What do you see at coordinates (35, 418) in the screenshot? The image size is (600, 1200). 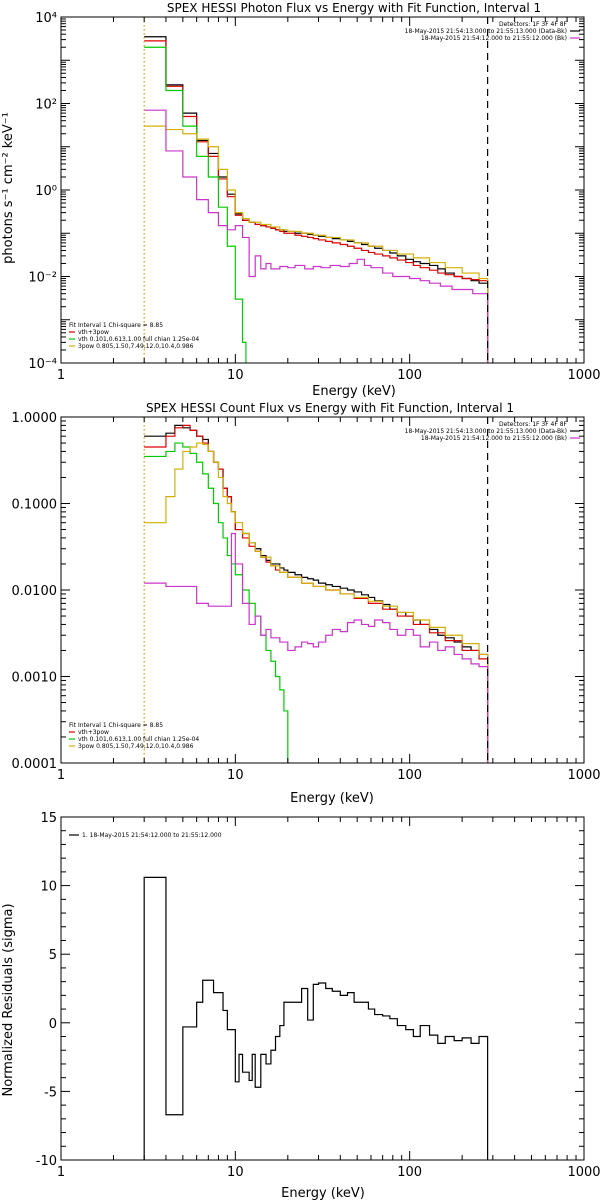 I see `y-tick-label: 1.0000` at bounding box center [35, 418].